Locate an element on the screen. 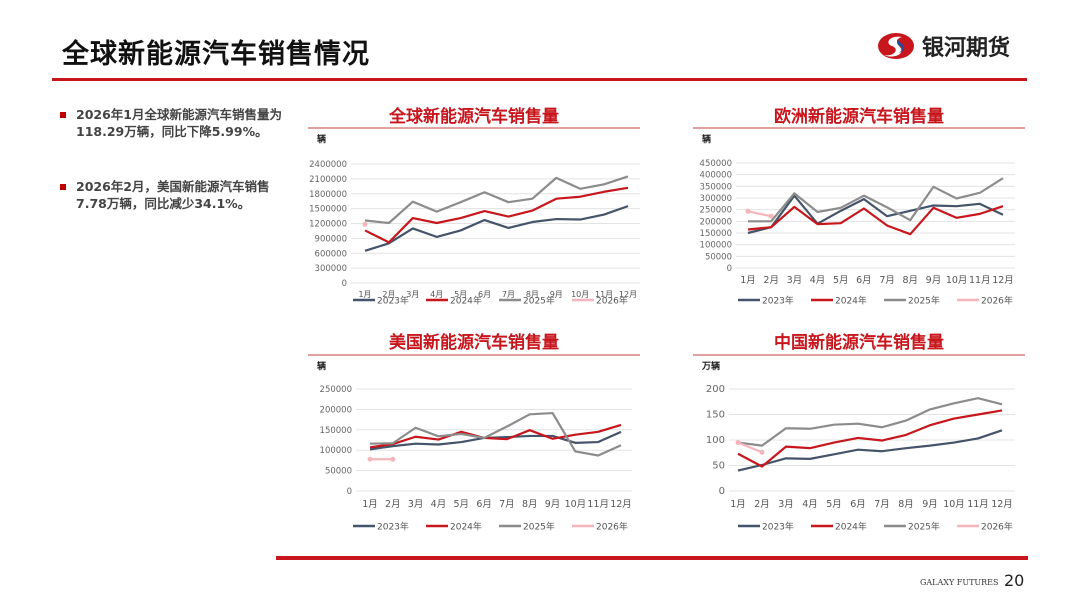 The width and height of the screenshot is (1080, 608). y-axis-unit: 万辆 is located at coordinates (710, 366).